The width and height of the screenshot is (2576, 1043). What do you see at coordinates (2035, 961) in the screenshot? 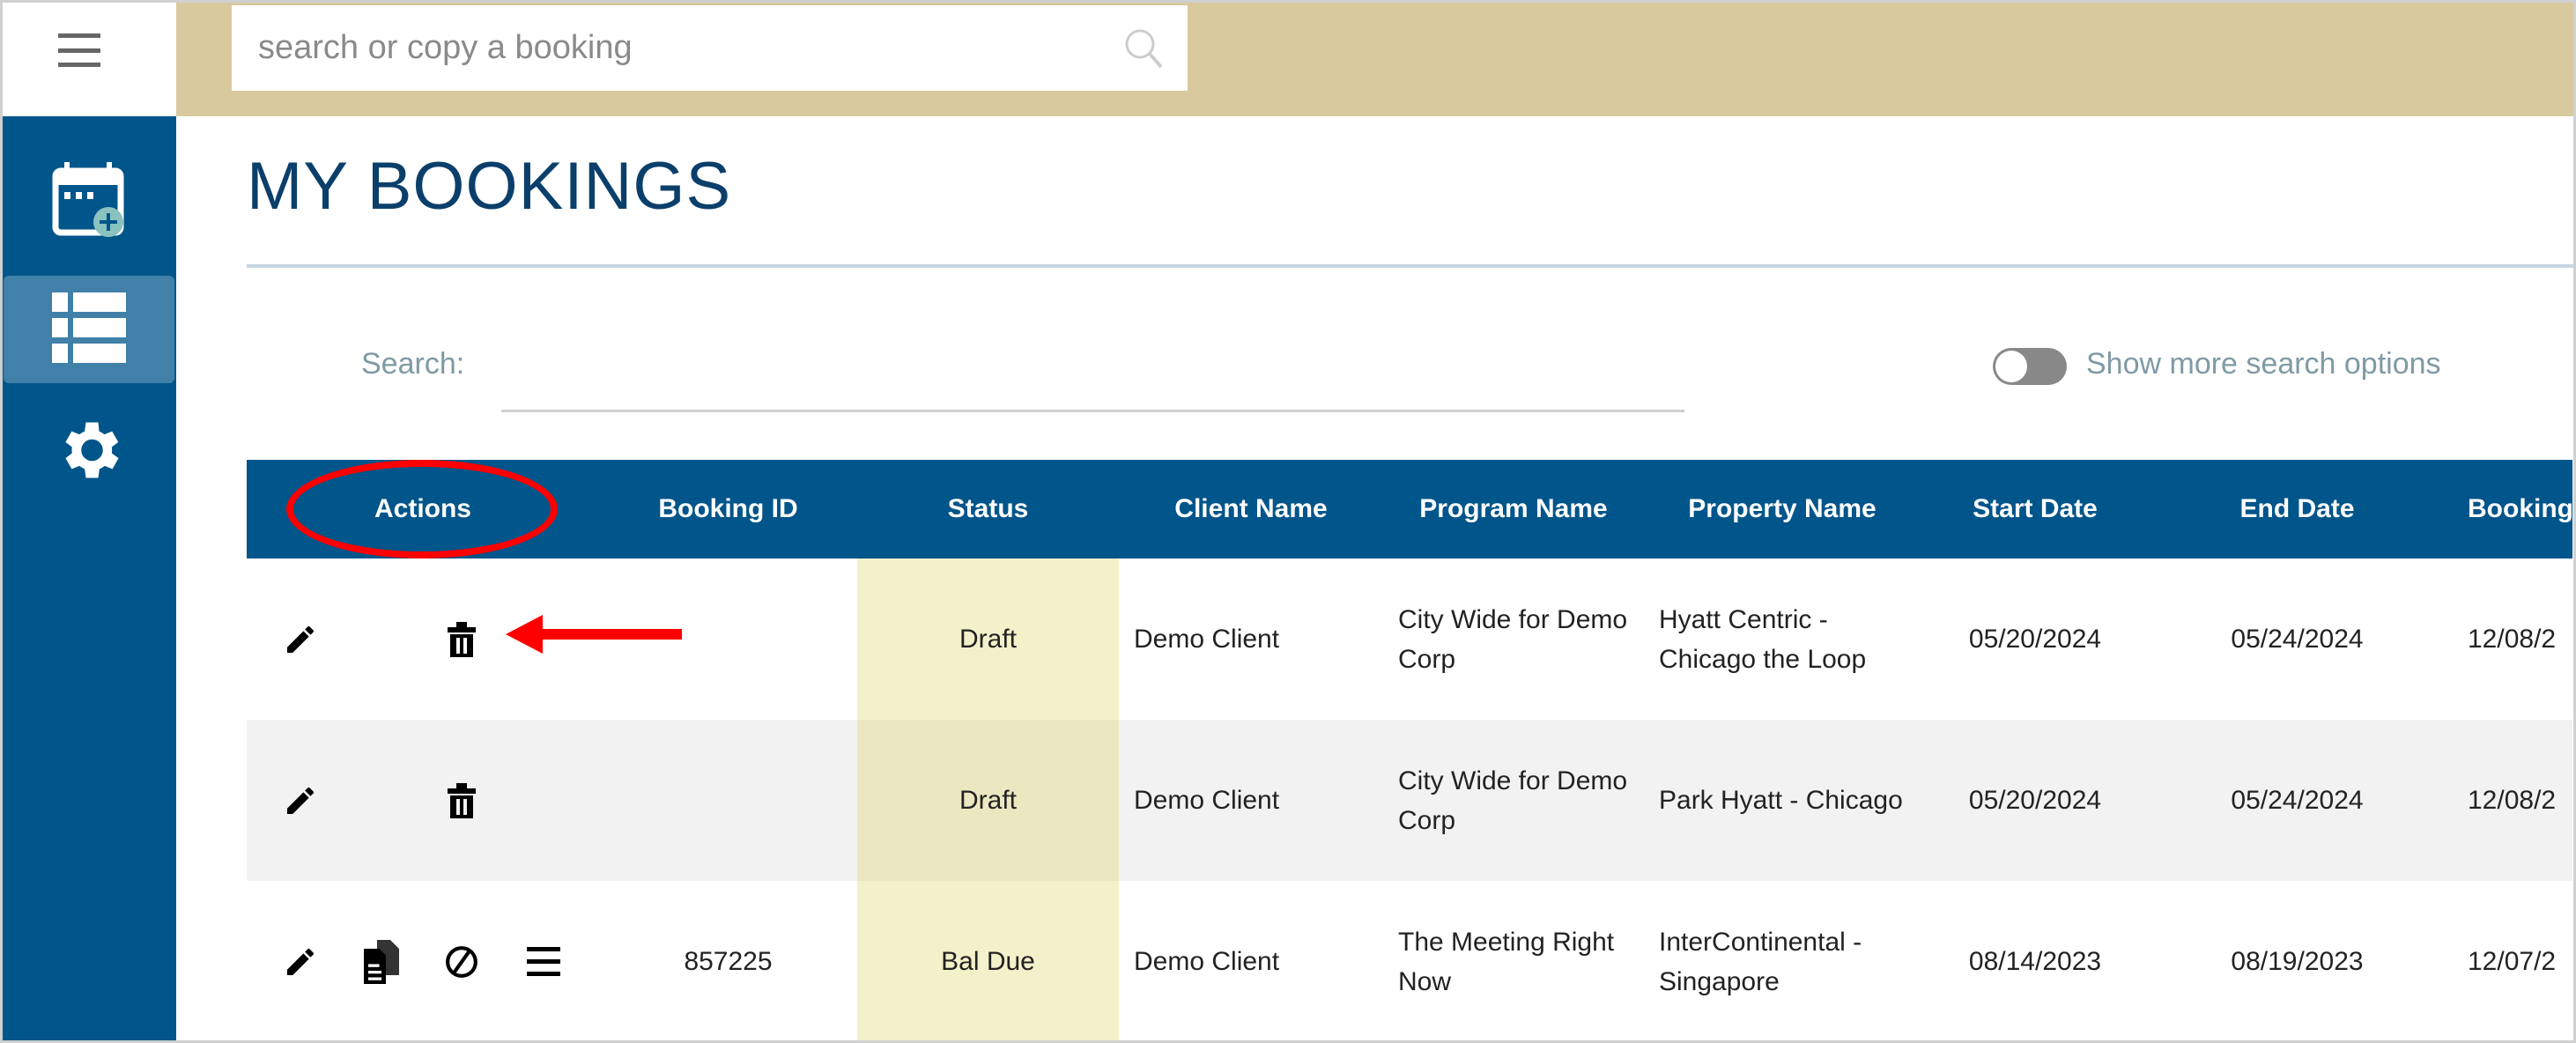
I see `start-date-cell: 08/14/2023` at bounding box center [2035, 961].